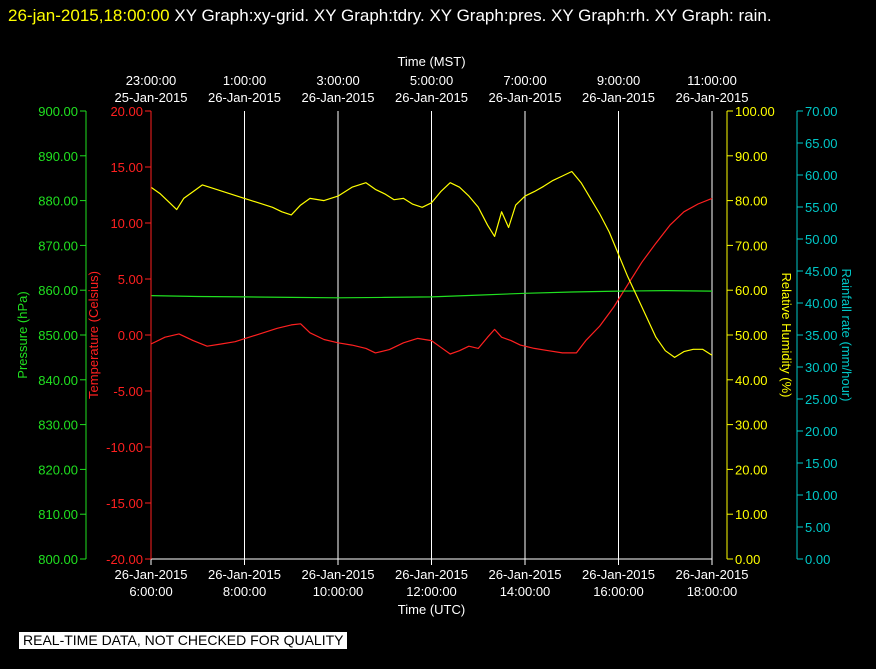 This screenshot has width=876, height=669. What do you see at coordinates (751, 290) in the screenshot?
I see `humidity-tick-label: 60.00` at bounding box center [751, 290].